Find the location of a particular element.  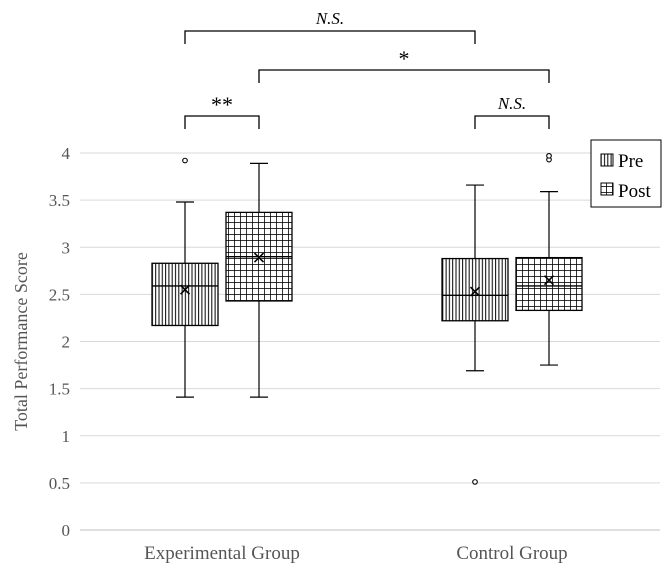

y-tick-label: 1 is located at coordinates (66, 436).